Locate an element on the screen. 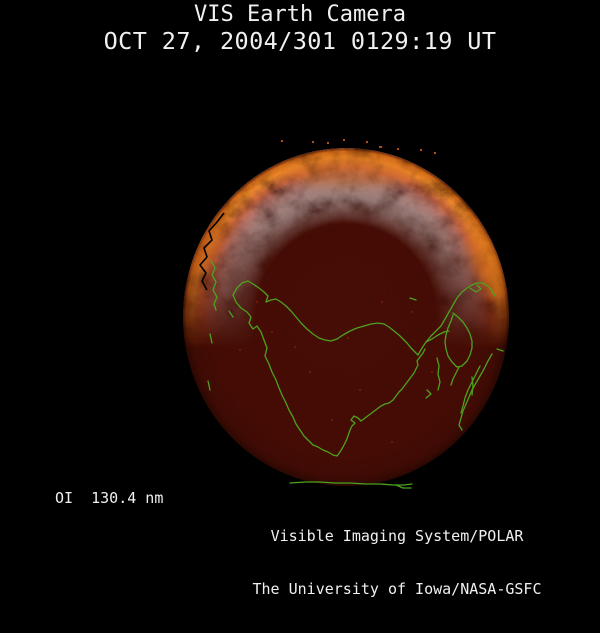 The width and height of the screenshot is (600, 633). terminator-shadow-line is located at coordinates (212, 251).